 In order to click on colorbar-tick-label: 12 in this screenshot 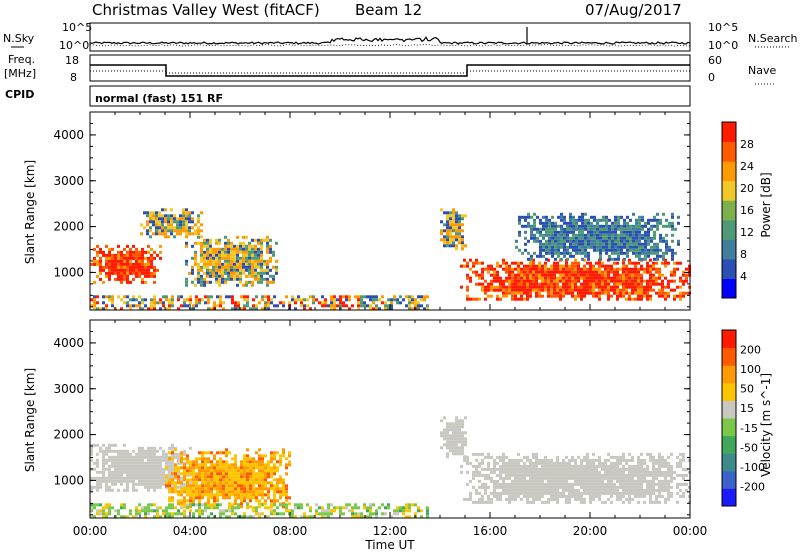, I will do `click(747, 232)`.